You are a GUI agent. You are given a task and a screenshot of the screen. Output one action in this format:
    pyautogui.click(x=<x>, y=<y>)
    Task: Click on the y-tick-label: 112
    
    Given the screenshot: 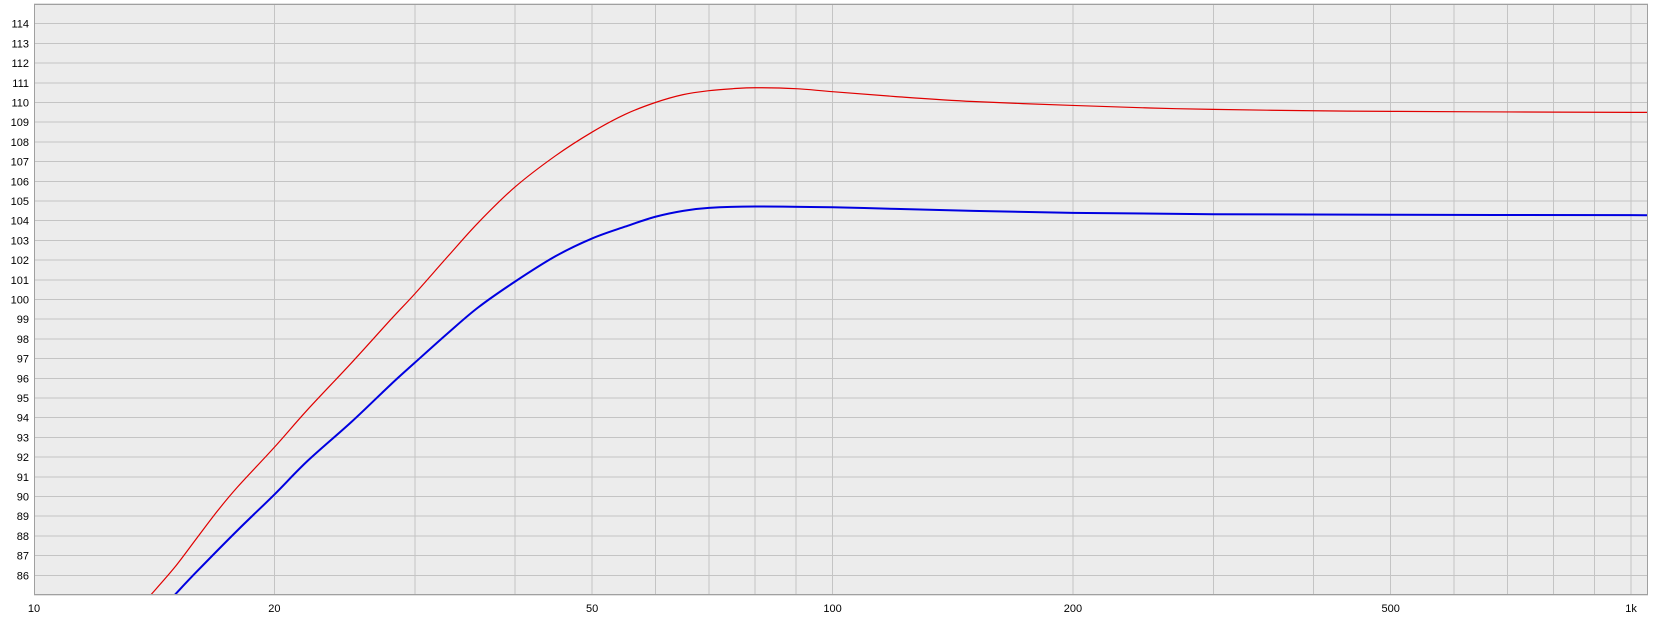 What is the action you would take?
    pyautogui.click(x=20, y=64)
    